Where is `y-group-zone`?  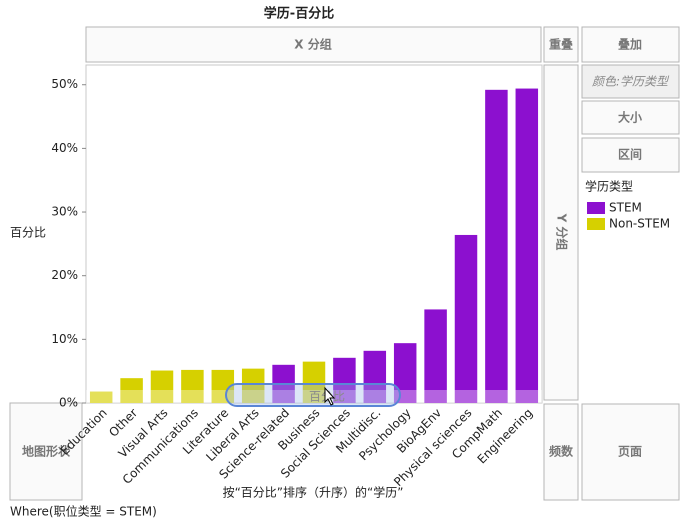 y-group-zone is located at coordinates (561, 232).